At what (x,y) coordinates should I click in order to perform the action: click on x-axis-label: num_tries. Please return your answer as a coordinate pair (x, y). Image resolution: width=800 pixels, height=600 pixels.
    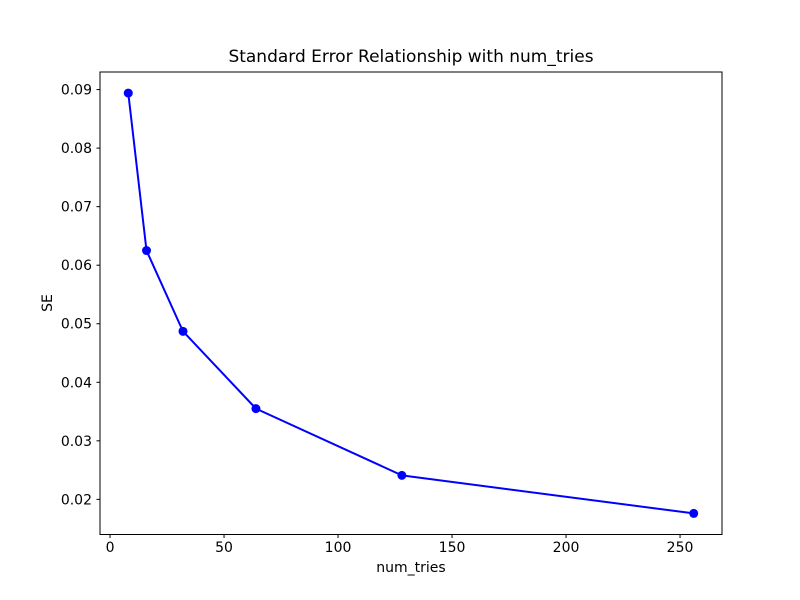
    Looking at the image, I should click on (411, 568).